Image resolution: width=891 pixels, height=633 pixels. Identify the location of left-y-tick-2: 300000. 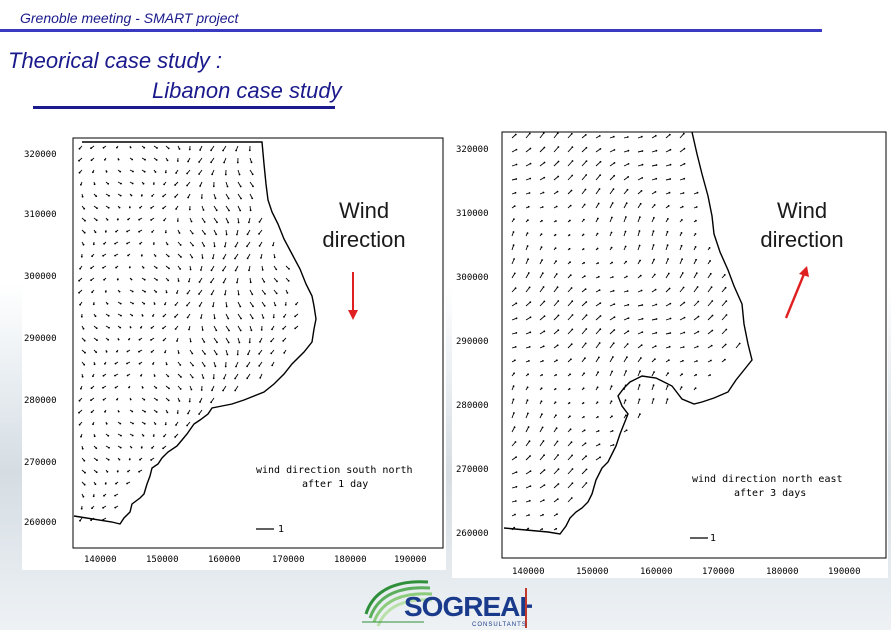
(40, 277).